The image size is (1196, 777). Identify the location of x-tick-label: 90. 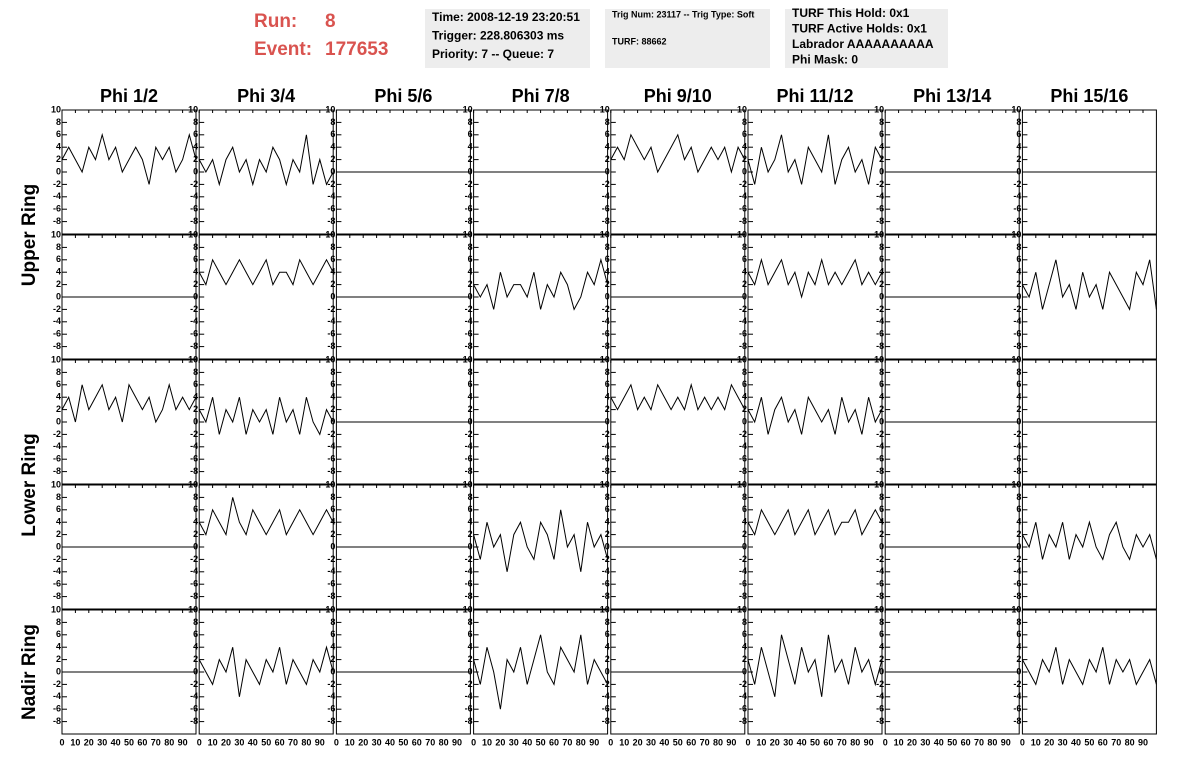
(731, 742).